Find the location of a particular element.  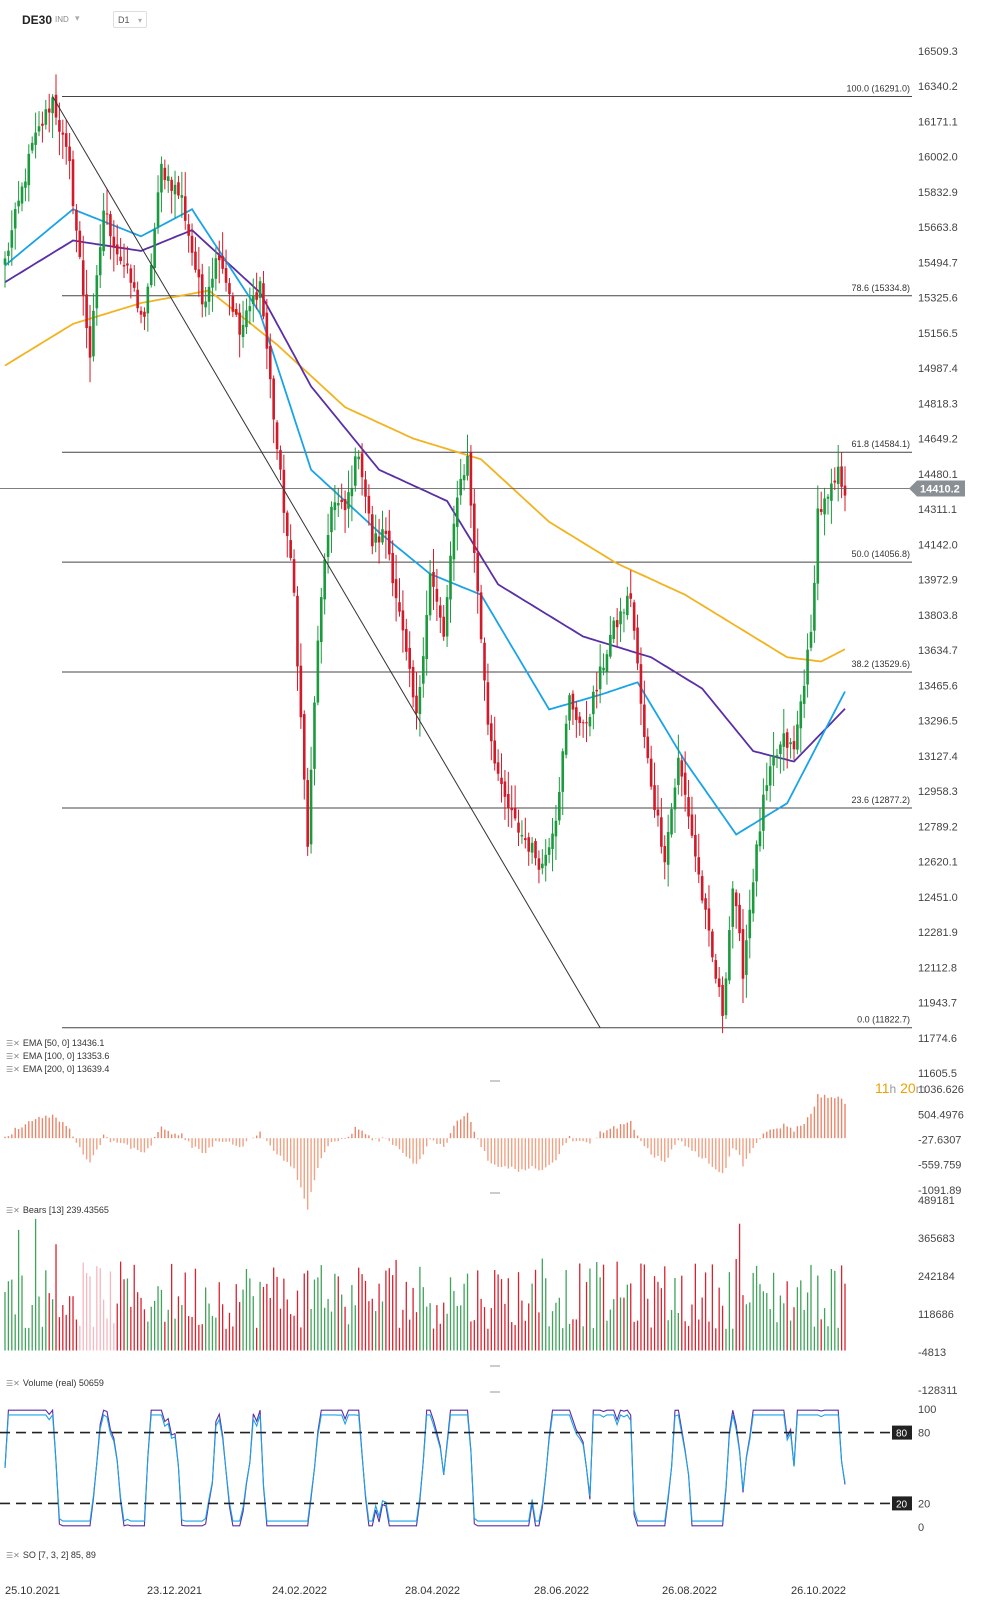

ema-200-legend-text: EMA [200, 0] 13639.4 is located at coordinates (66, 1069).